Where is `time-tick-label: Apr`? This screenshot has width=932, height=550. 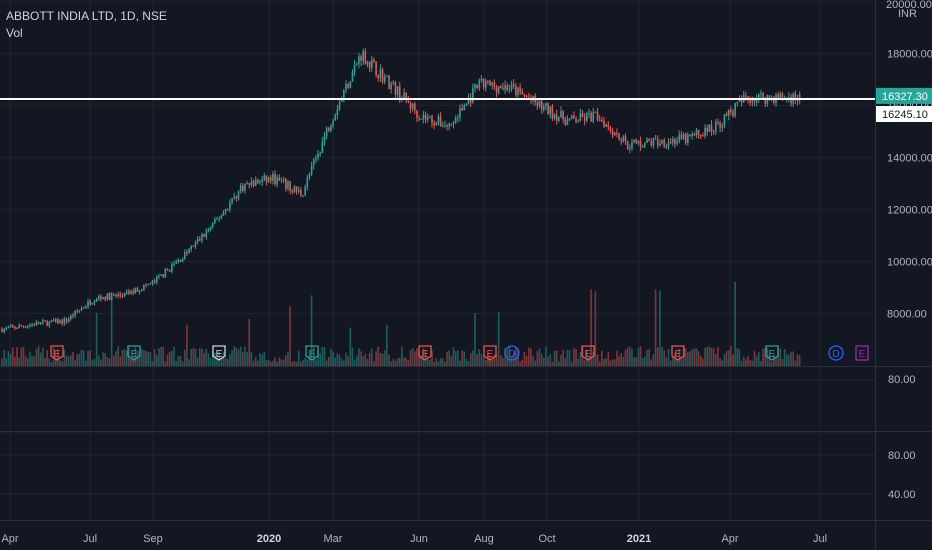 time-tick-label: Apr is located at coordinates (729, 539).